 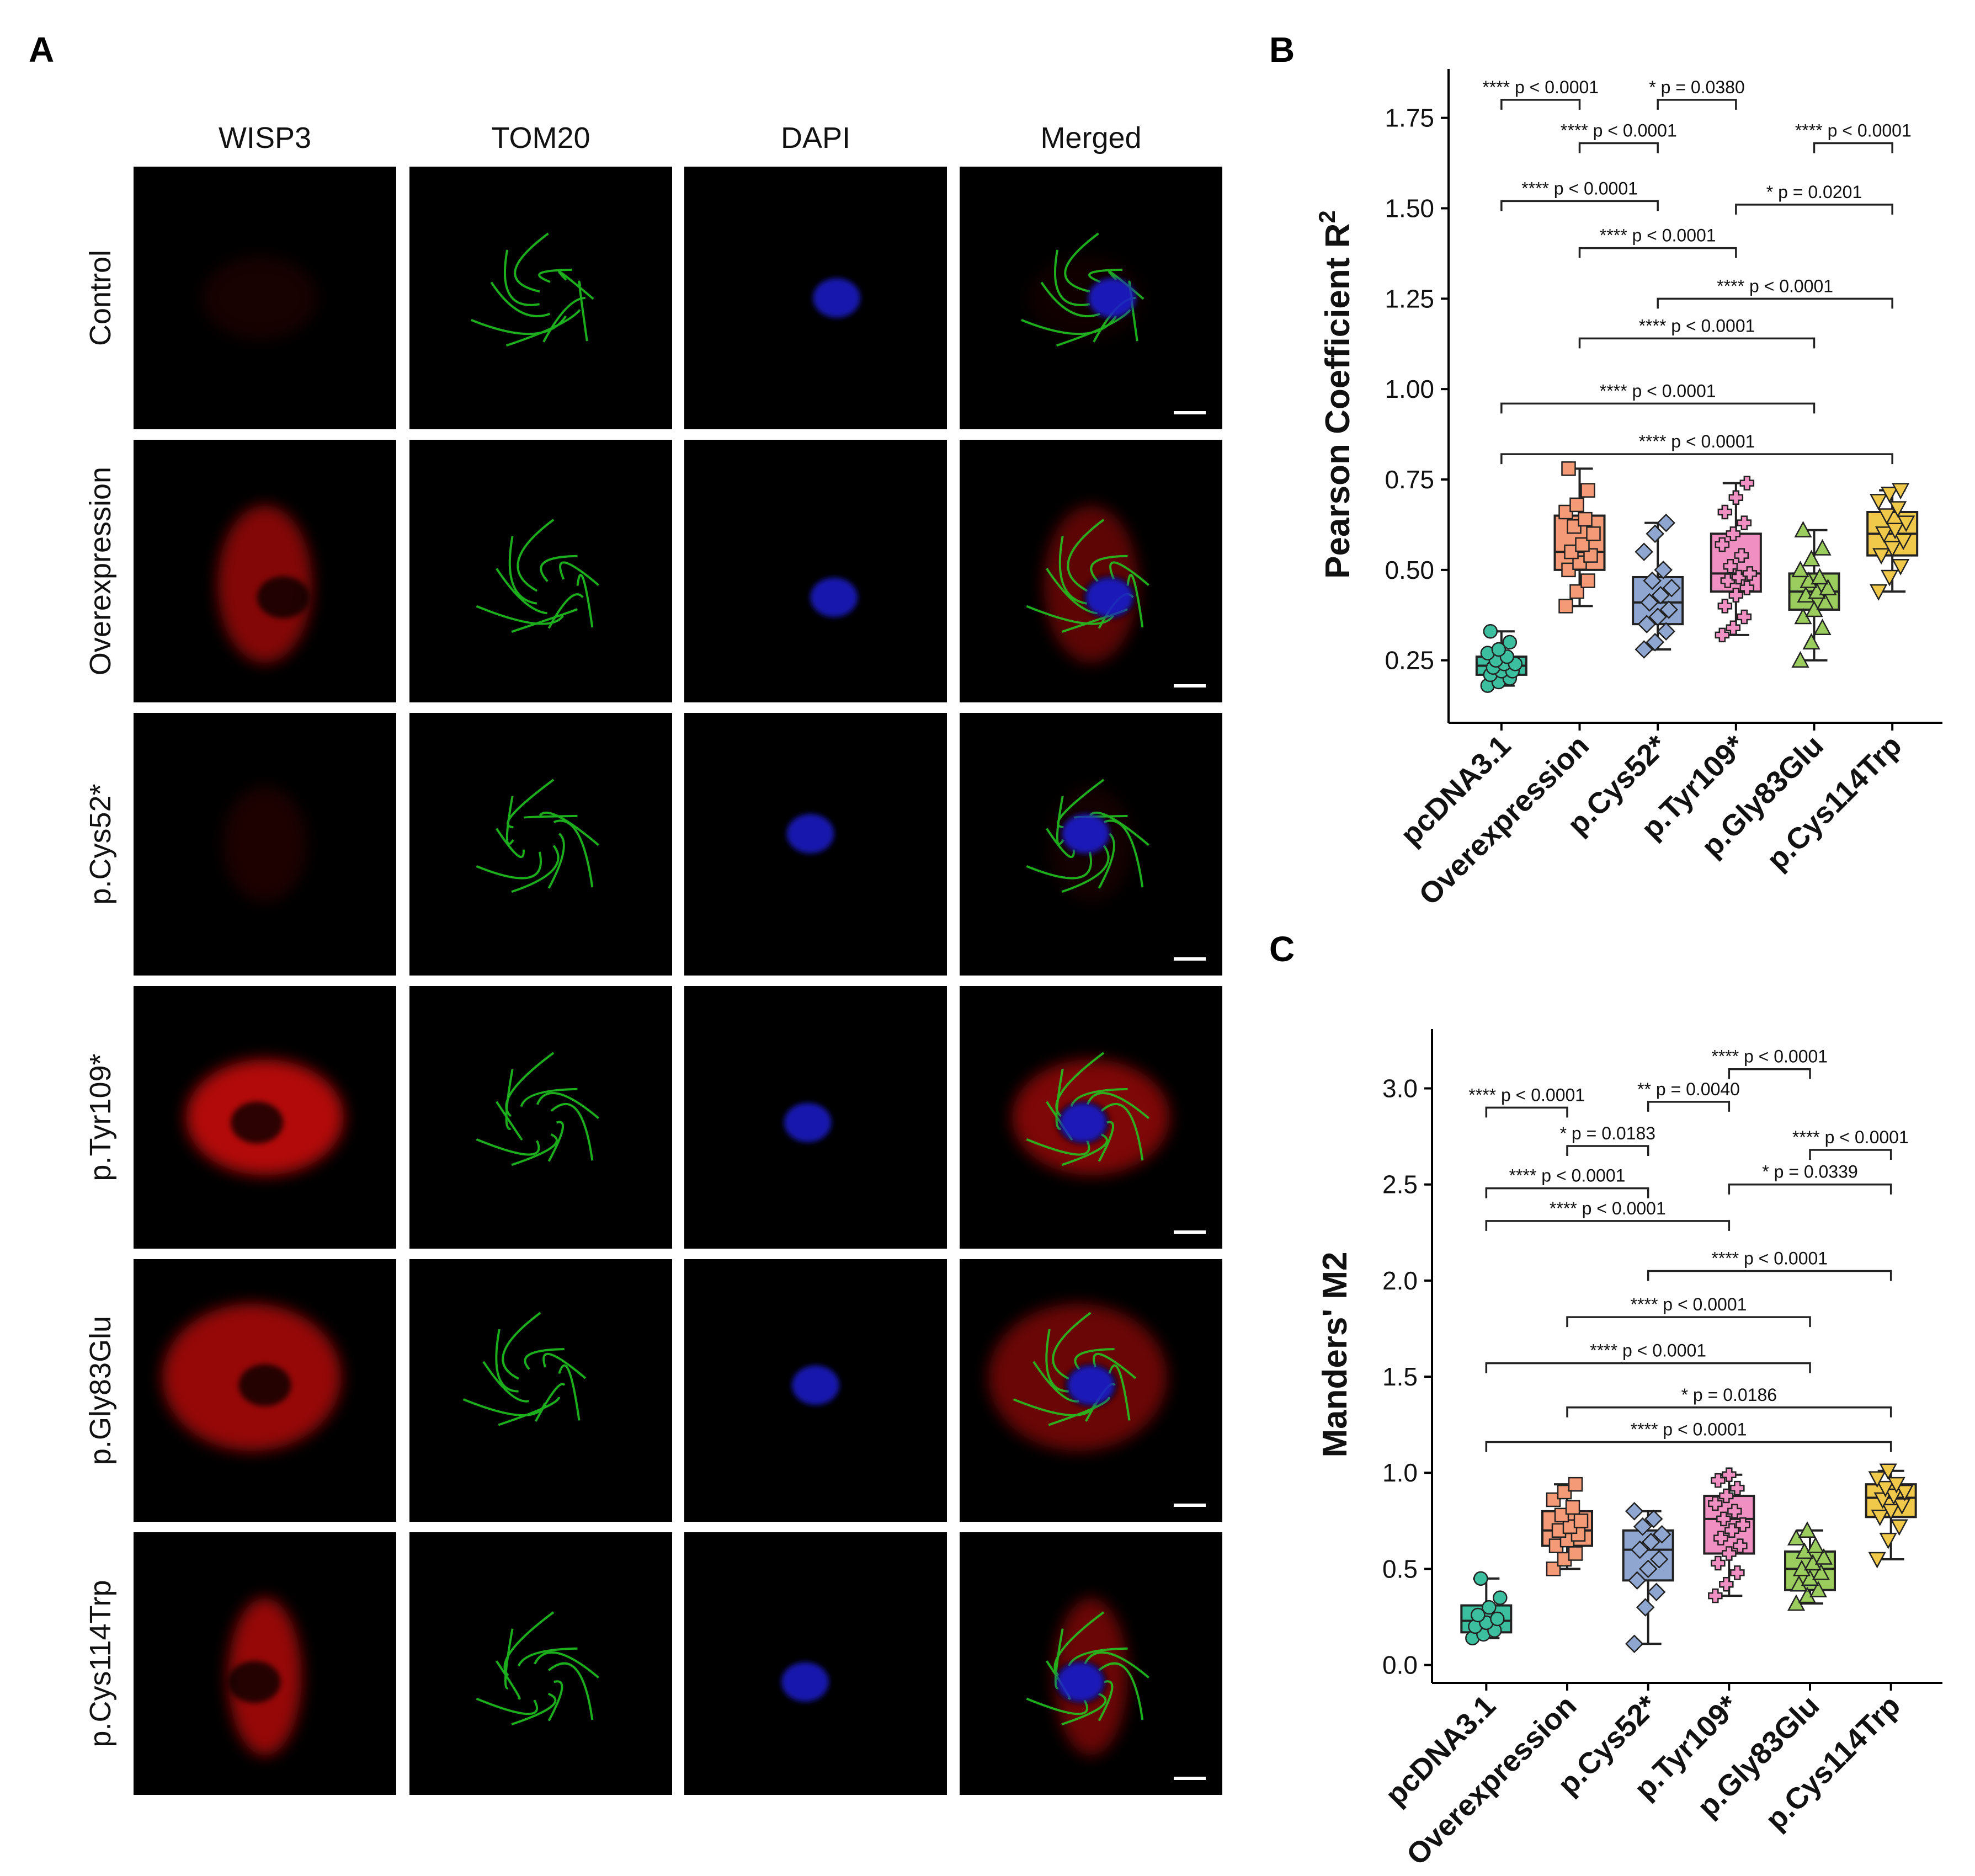 What do you see at coordinates (1891, 1516) in the screenshot?
I see `box-p-cys114trp` at bounding box center [1891, 1516].